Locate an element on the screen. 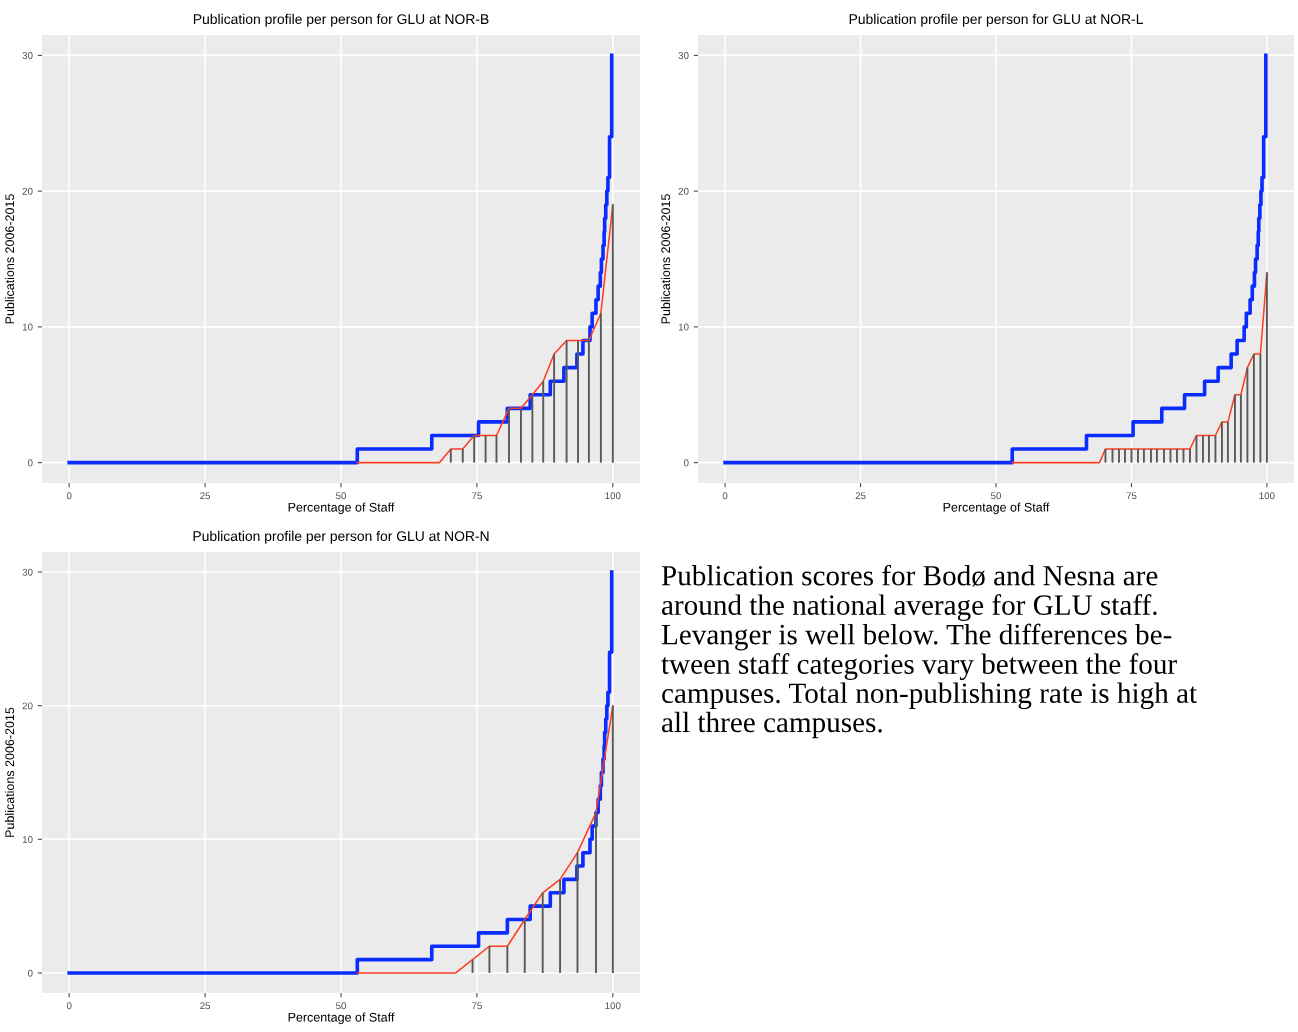  chart-title: Publication profile per person for GLU at NOR-B is located at coordinates (341, 20).